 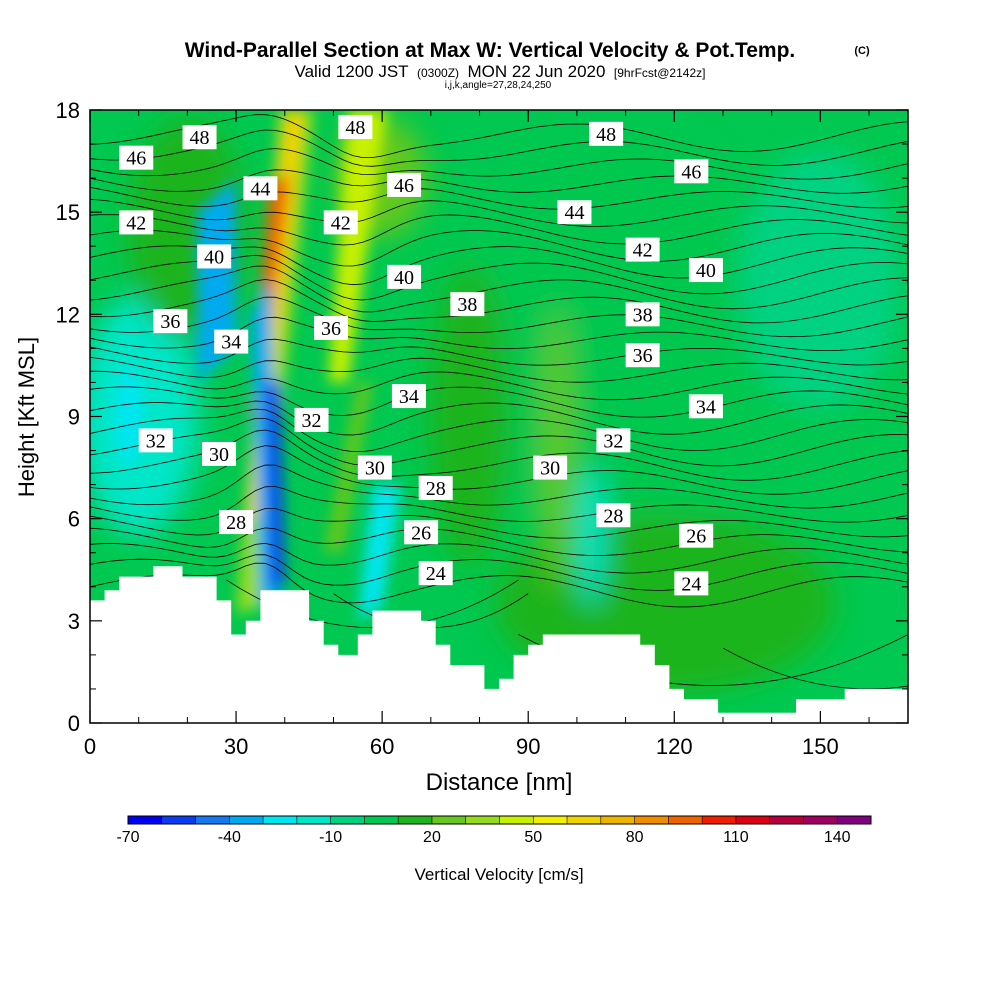 What do you see at coordinates (736, 837) in the screenshot?
I see `colorbar-tick-label: 110` at bounding box center [736, 837].